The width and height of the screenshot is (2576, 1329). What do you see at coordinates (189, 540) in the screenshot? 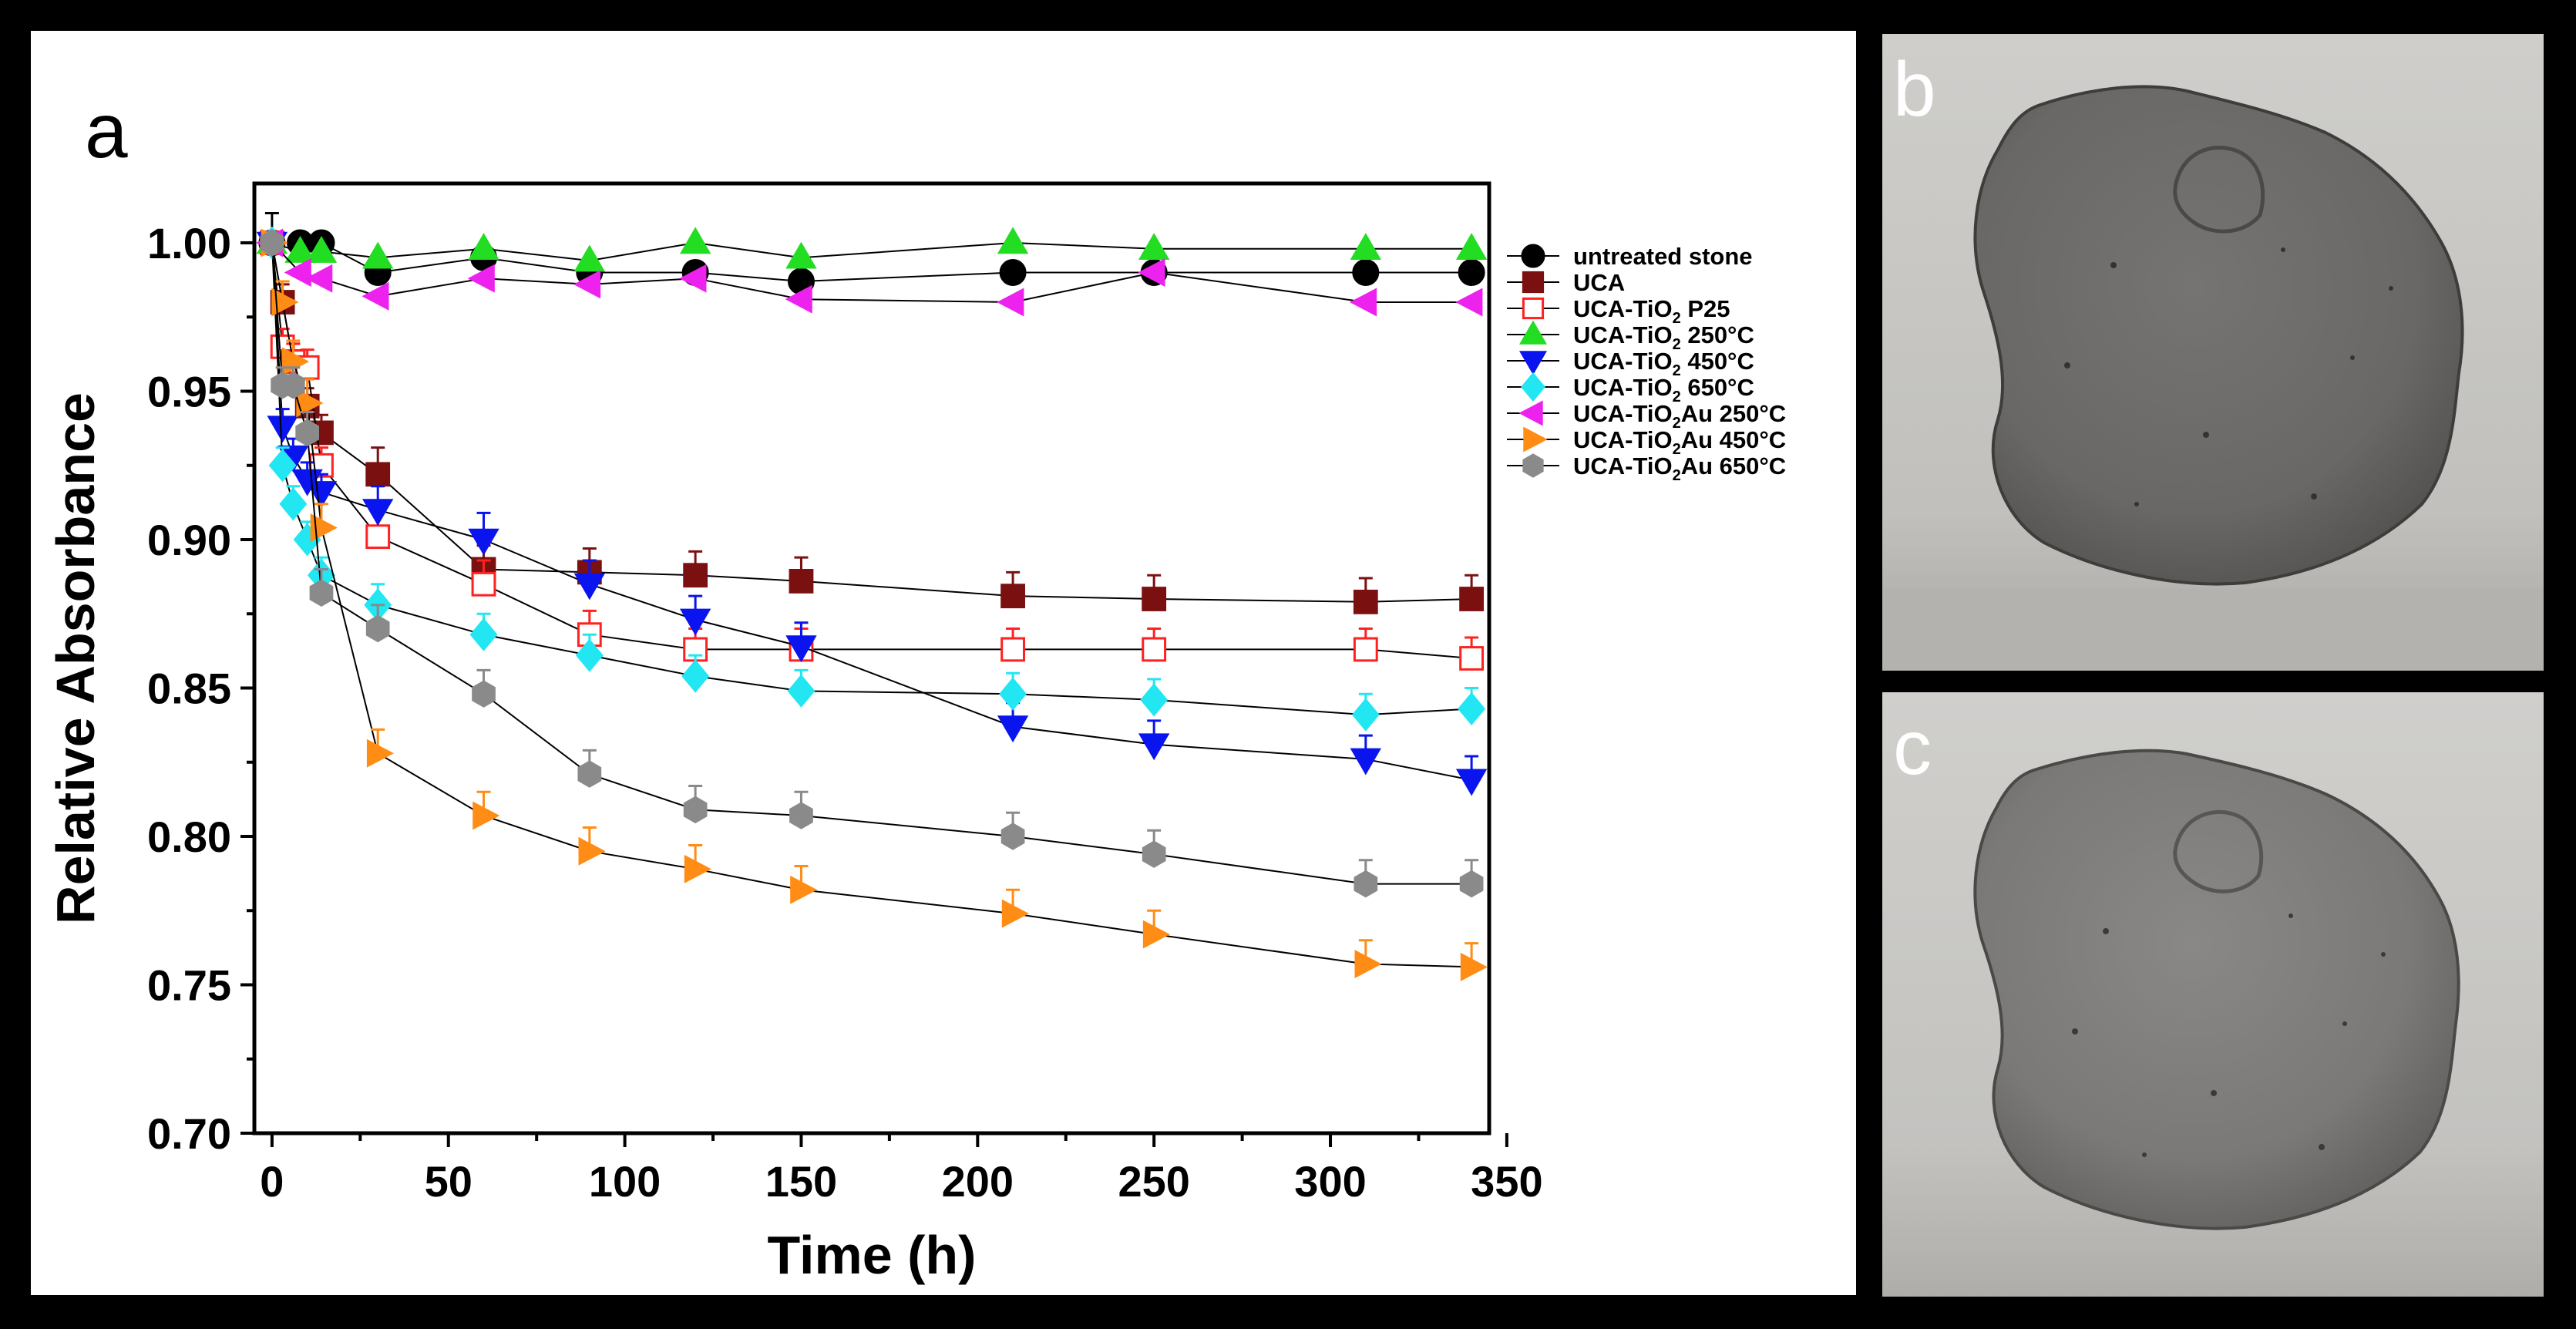
I see `y-tick-label: 0.90` at bounding box center [189, 540].